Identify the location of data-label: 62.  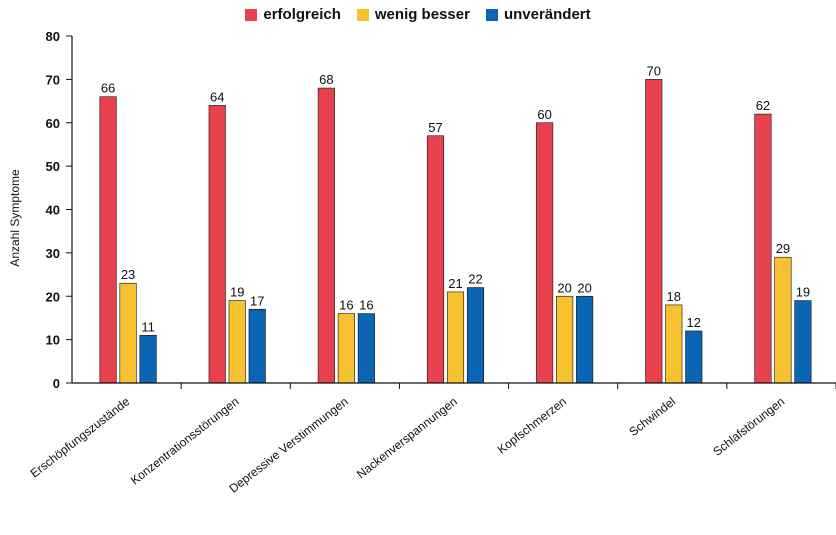
(763, 105).